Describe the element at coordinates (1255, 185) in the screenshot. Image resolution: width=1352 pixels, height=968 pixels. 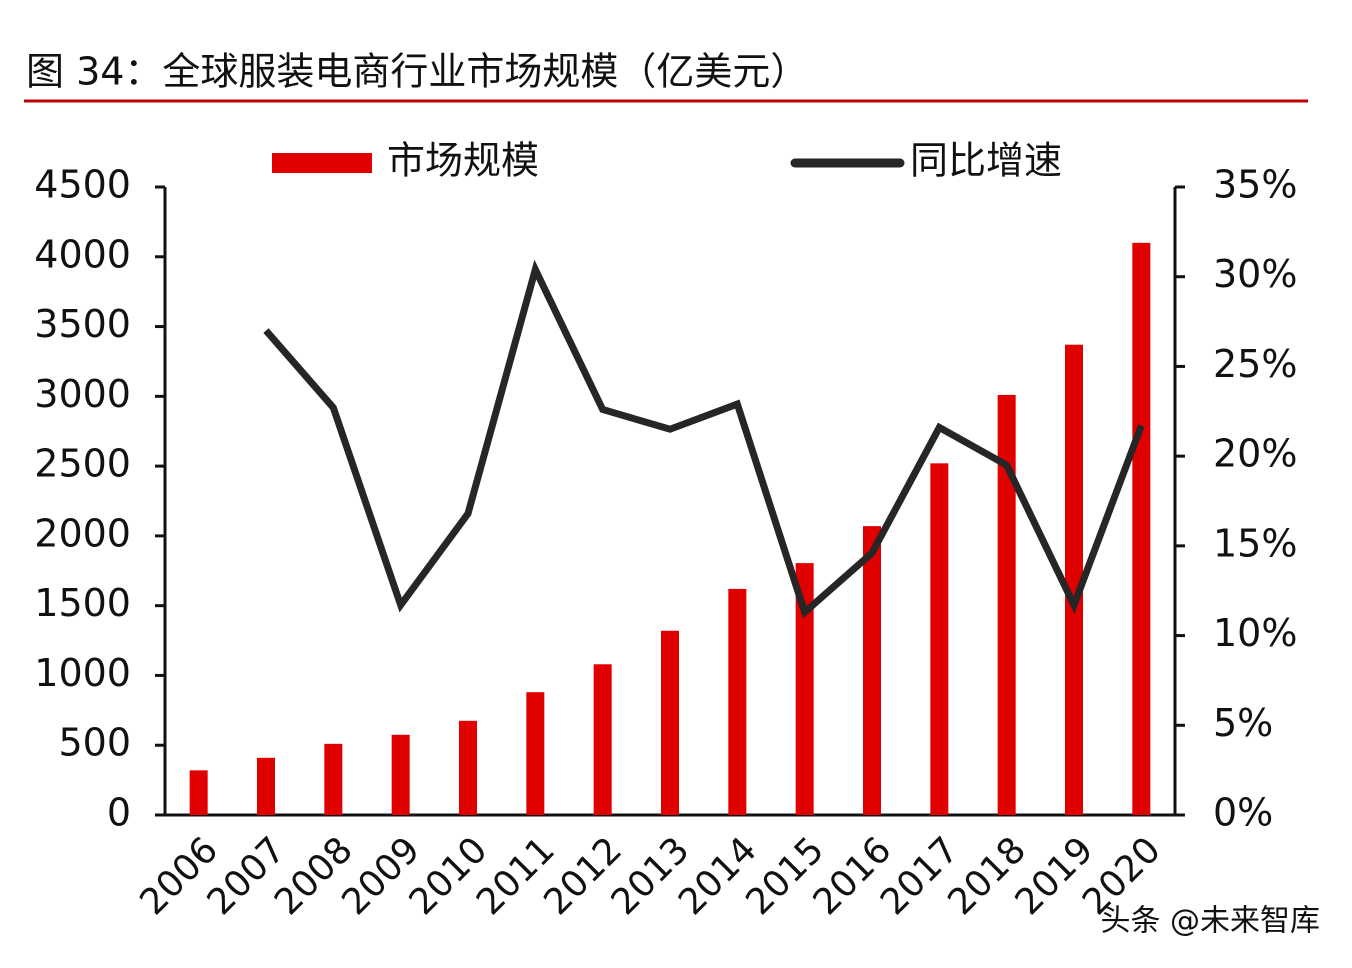
I see `y2-tick-label: 35%` at that location.